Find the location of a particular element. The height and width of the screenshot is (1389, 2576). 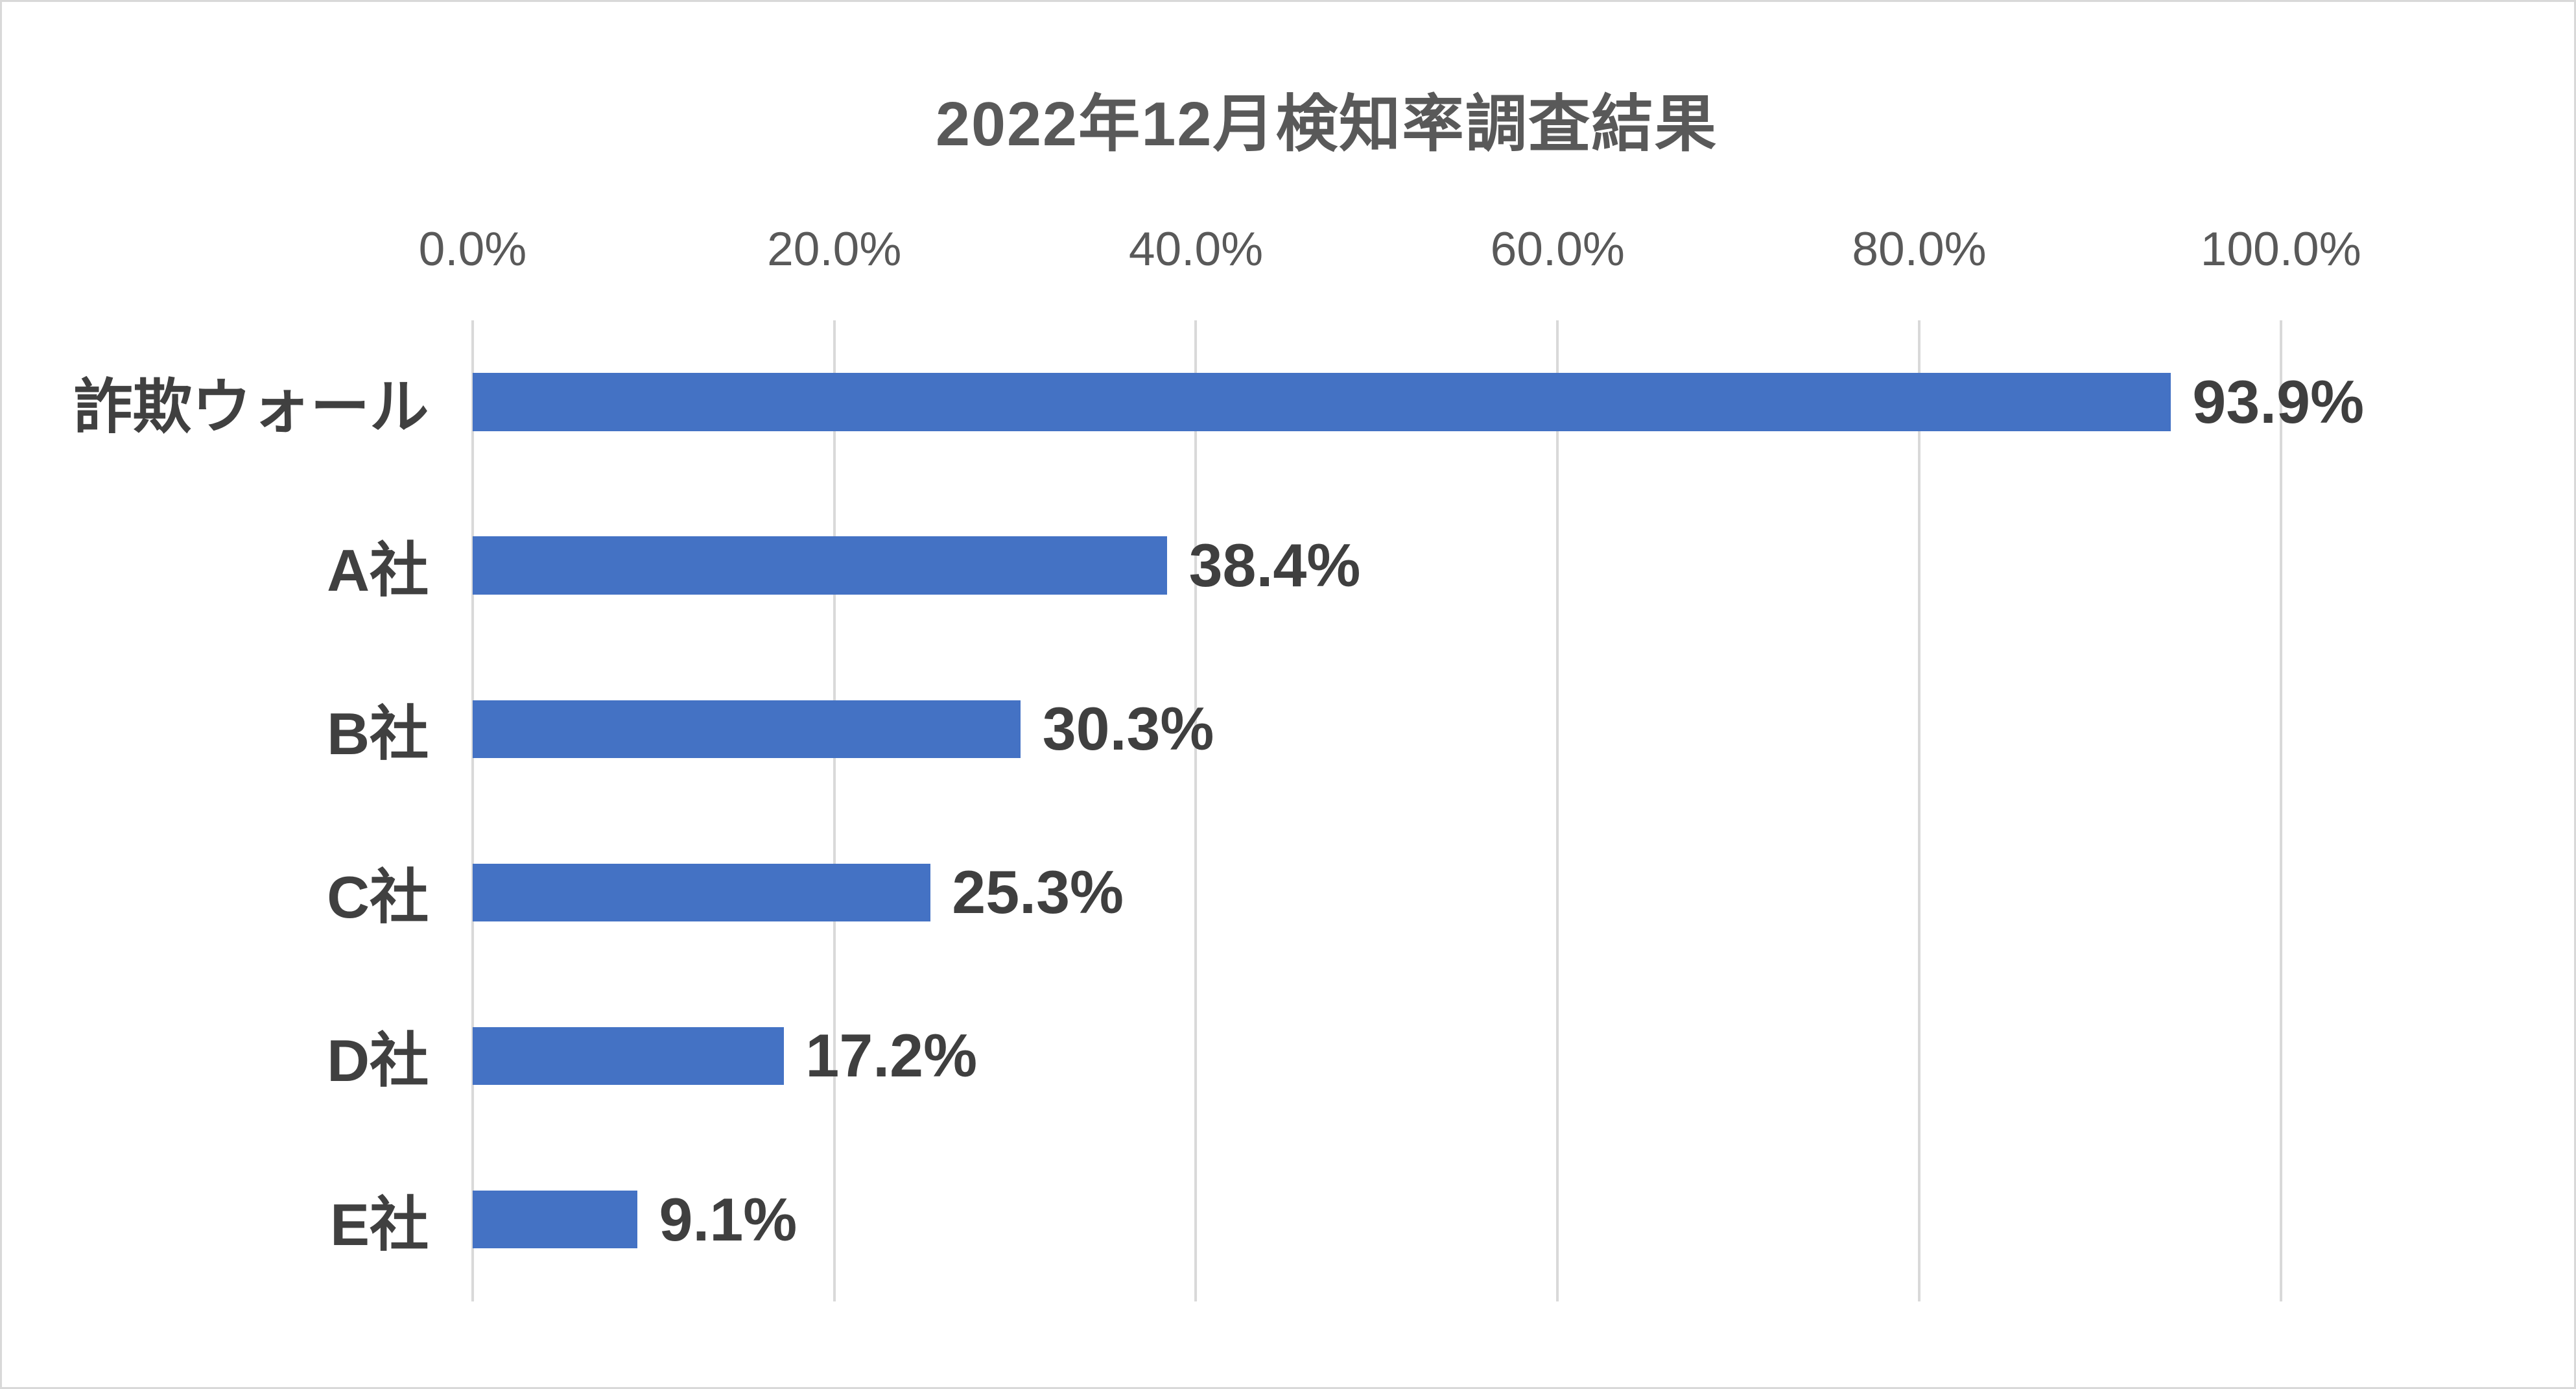

bar-row: B社 30.3% is located at coordinates (1304, 729).